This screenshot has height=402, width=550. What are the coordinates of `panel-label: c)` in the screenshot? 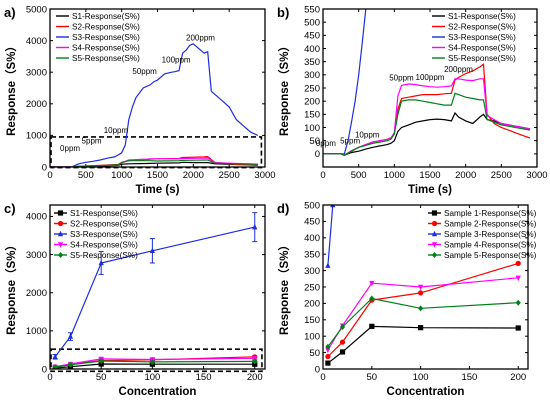 It's located at (10, 208).